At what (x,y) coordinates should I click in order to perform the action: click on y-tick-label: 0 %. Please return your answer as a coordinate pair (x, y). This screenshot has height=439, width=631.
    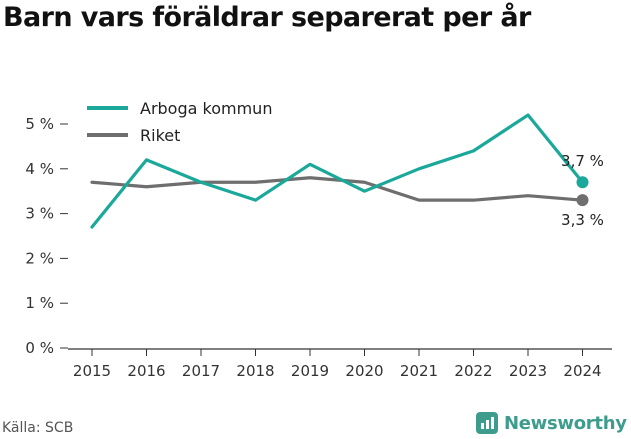
    Looking at the image, I should click on (39, 348).